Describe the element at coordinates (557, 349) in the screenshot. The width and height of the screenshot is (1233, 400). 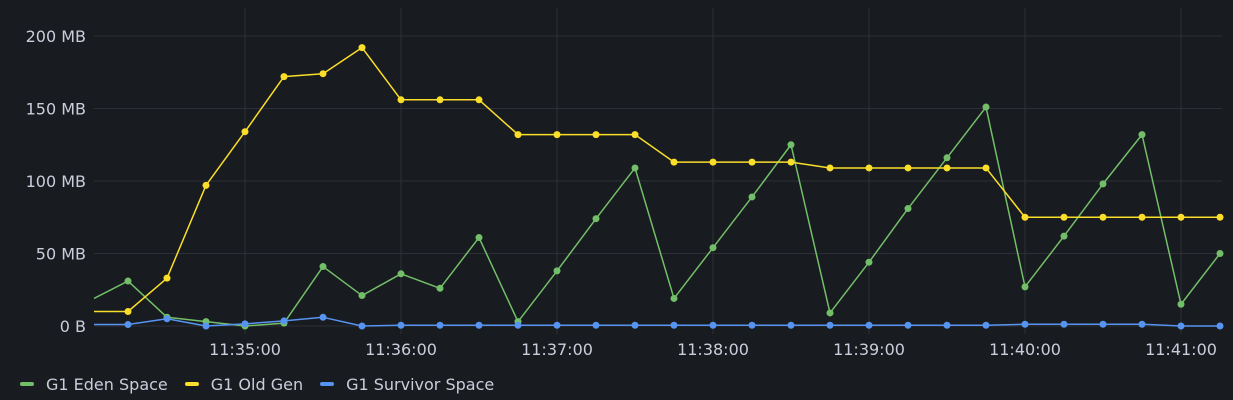
I see `x-tick-label: 11:37:00` at that location.